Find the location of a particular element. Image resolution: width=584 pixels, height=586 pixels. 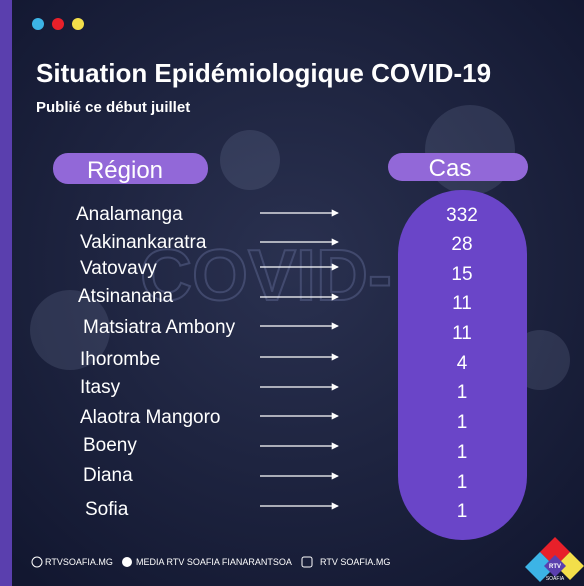

cases-column is located at coordinates (462, 365).